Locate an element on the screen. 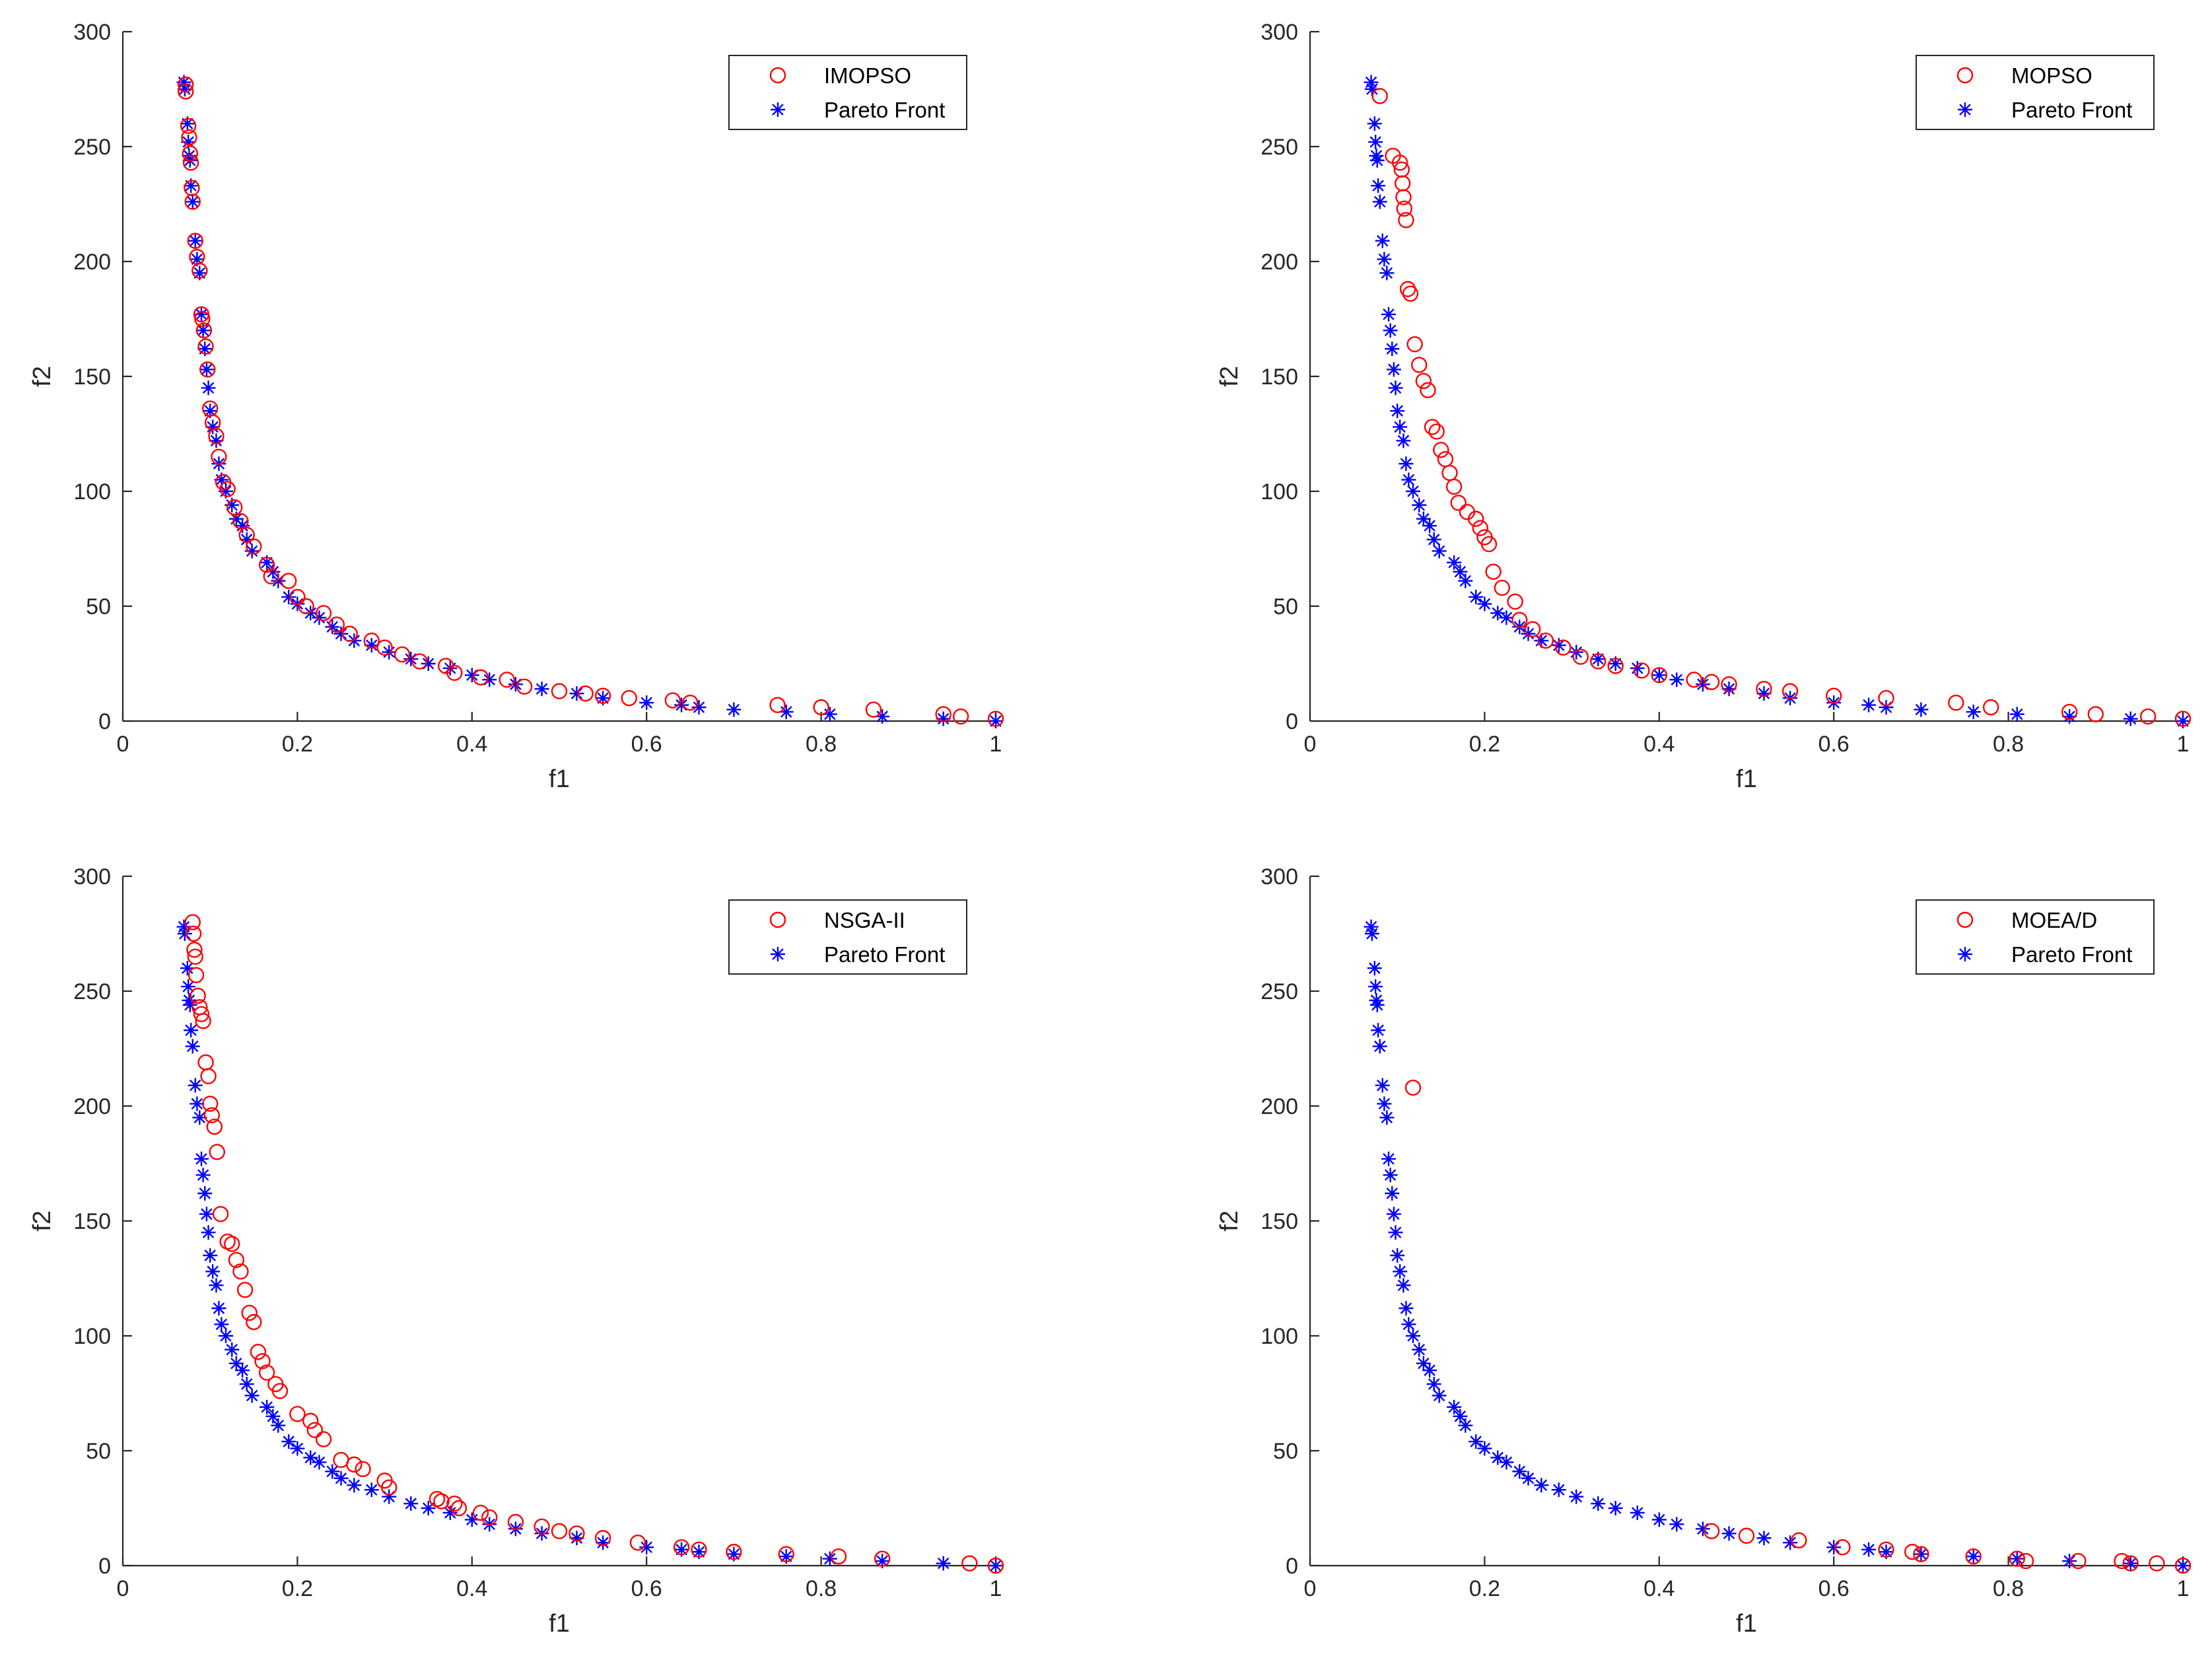 This screenshot has height=1666, width=2212. x-tick-label: 0.6 is located at coordinates (646, 745).